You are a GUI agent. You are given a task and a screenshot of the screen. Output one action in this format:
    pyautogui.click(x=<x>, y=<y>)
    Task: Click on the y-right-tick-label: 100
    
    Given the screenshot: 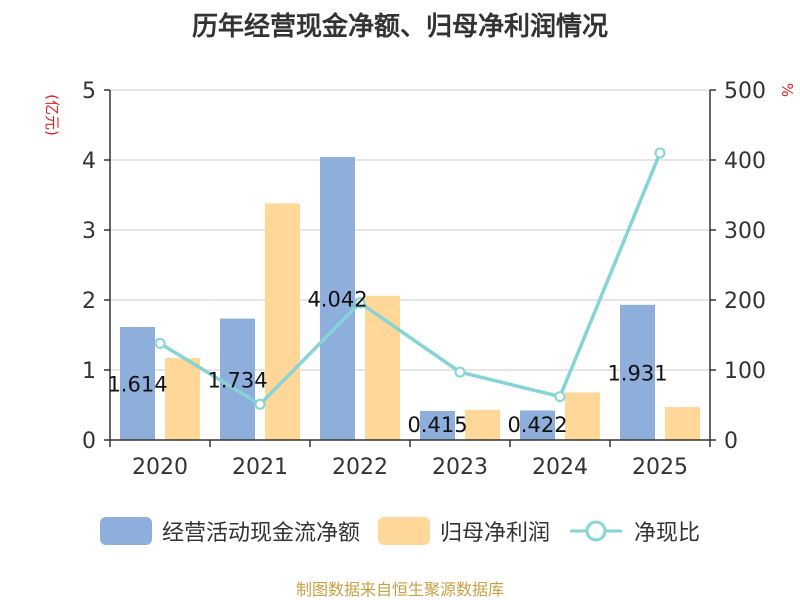 What is the action you would take?
    pyautogui.click(x=745, y=371)
    